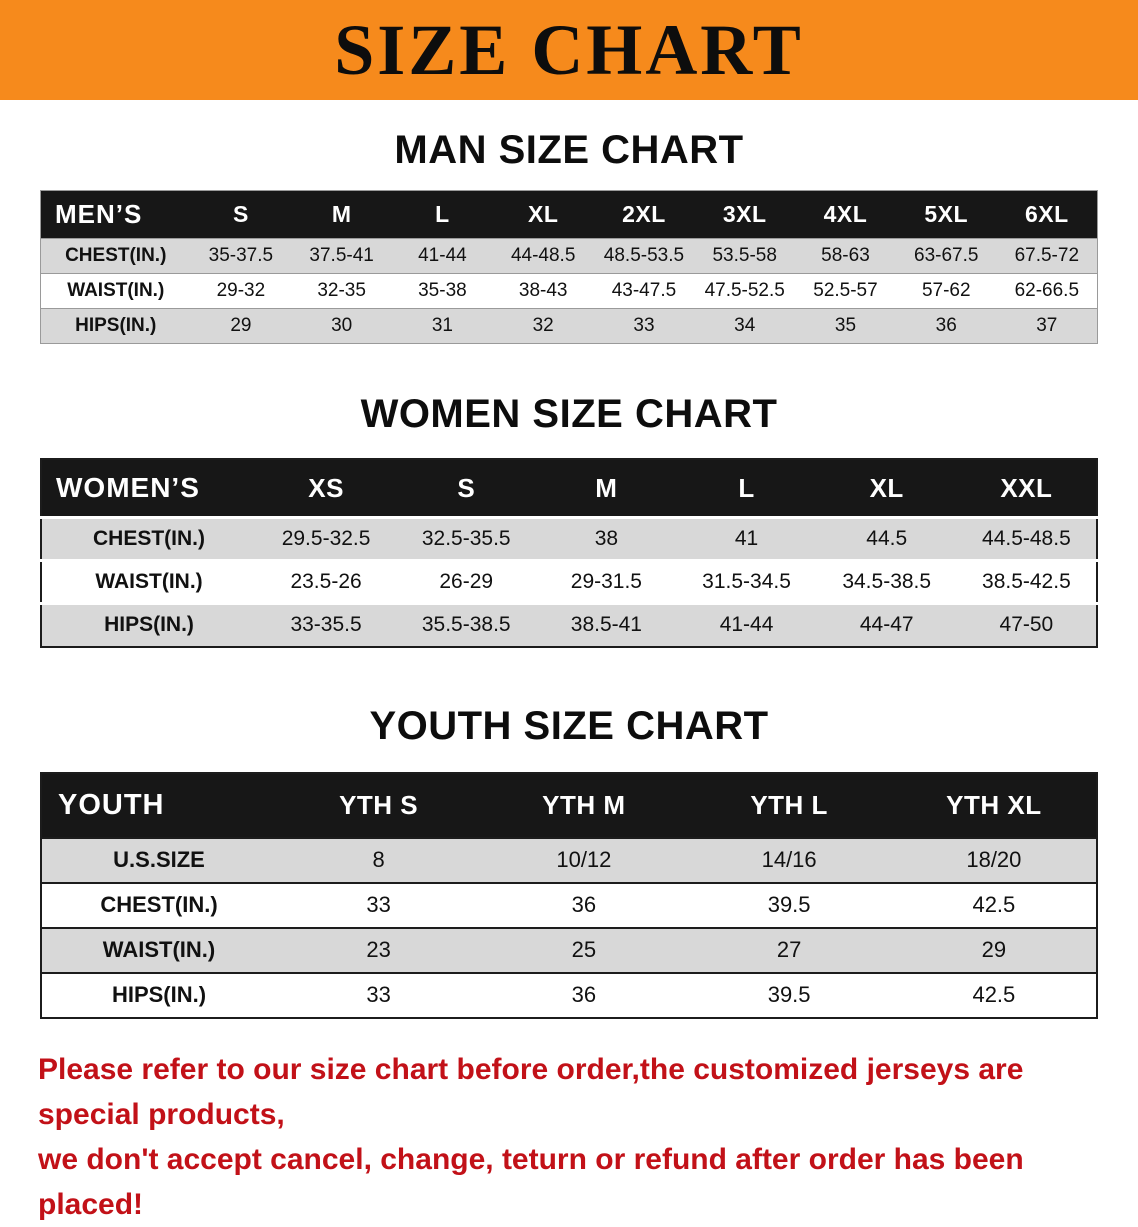  I want to click on size-value-cell: 35-38, so click(442, 290).